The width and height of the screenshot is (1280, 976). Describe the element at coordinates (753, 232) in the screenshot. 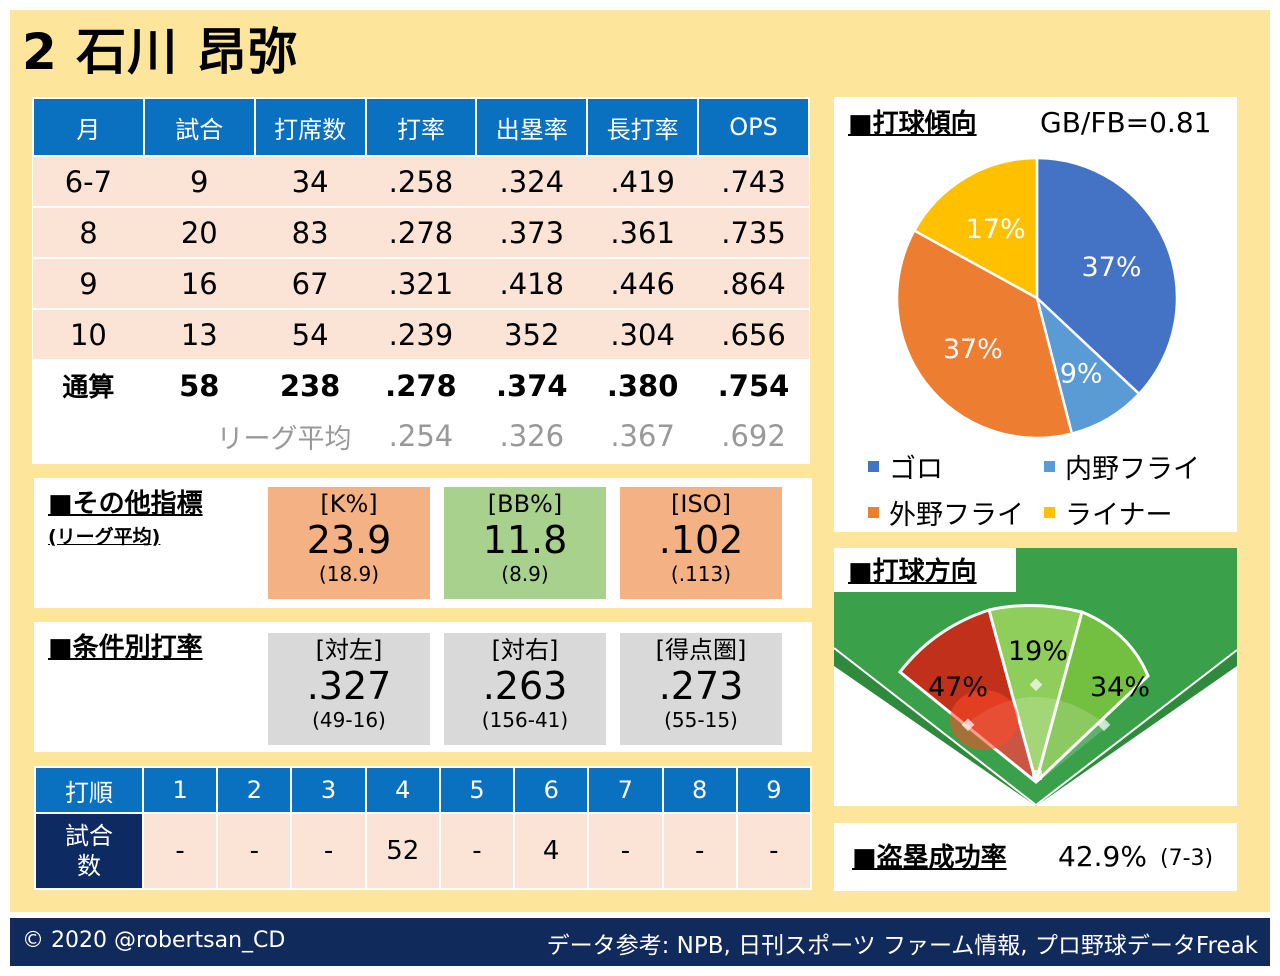

I see `table-cell: .735` at that location.